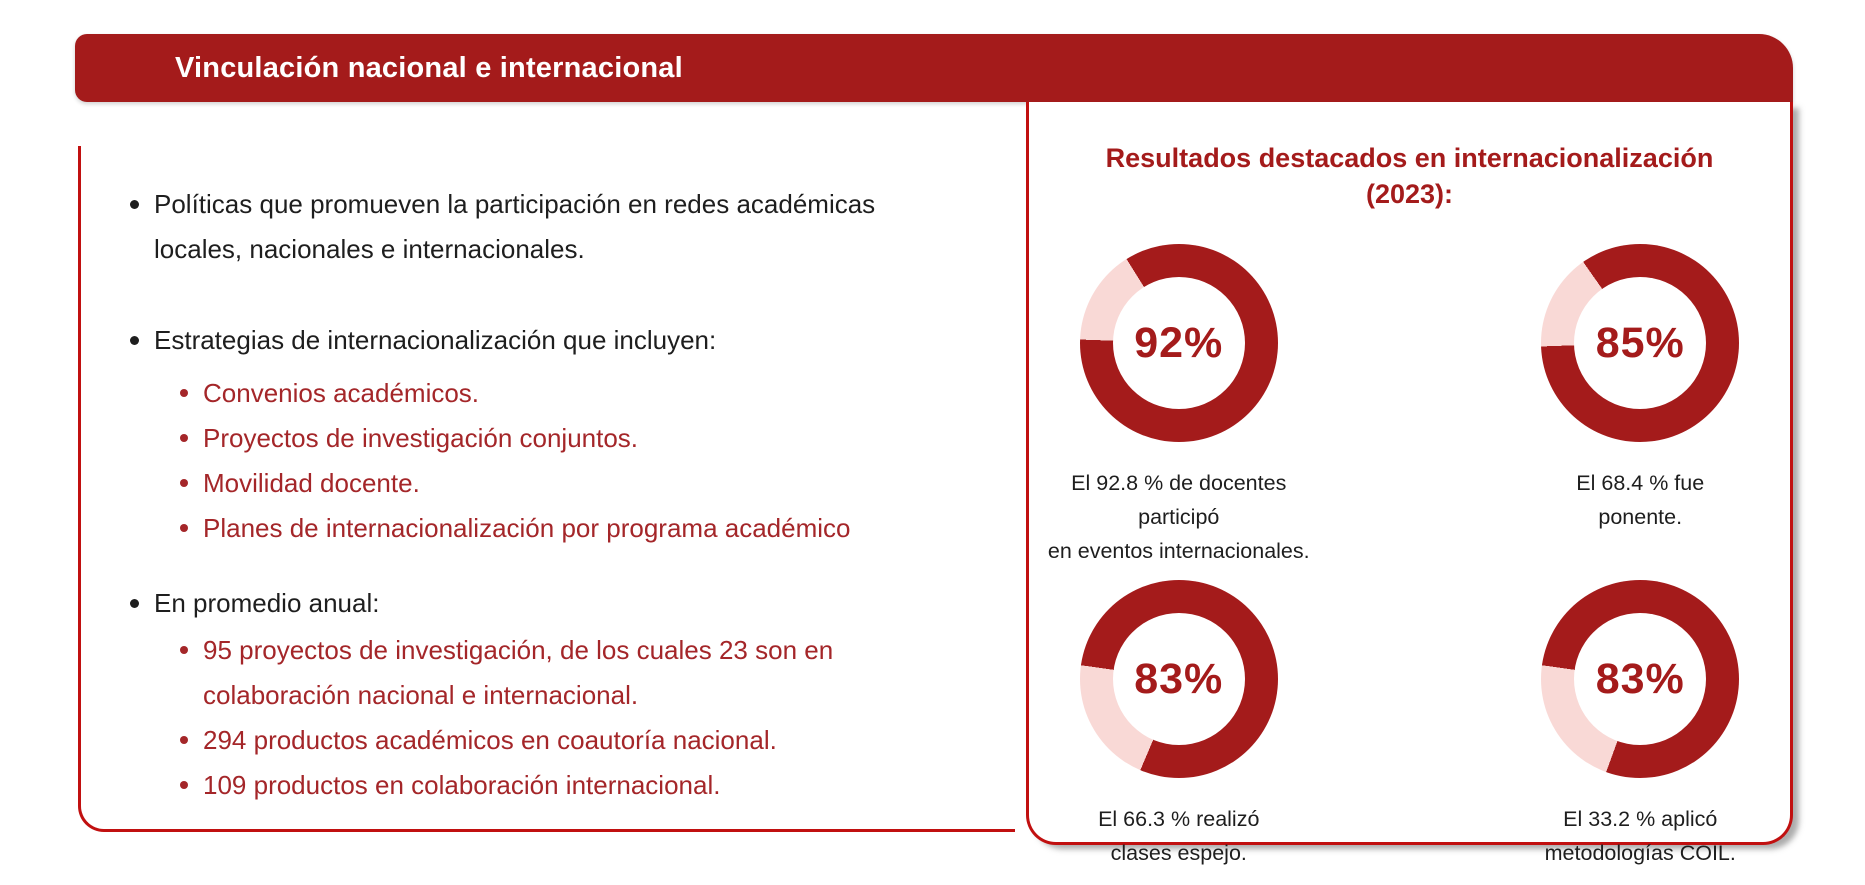 This screenshot has height=885, width=1865. Describe the element at coordinates (1640, 819) in the screenshot. I see `donut-caption-line: El 33.2 % aplicó` at that location.